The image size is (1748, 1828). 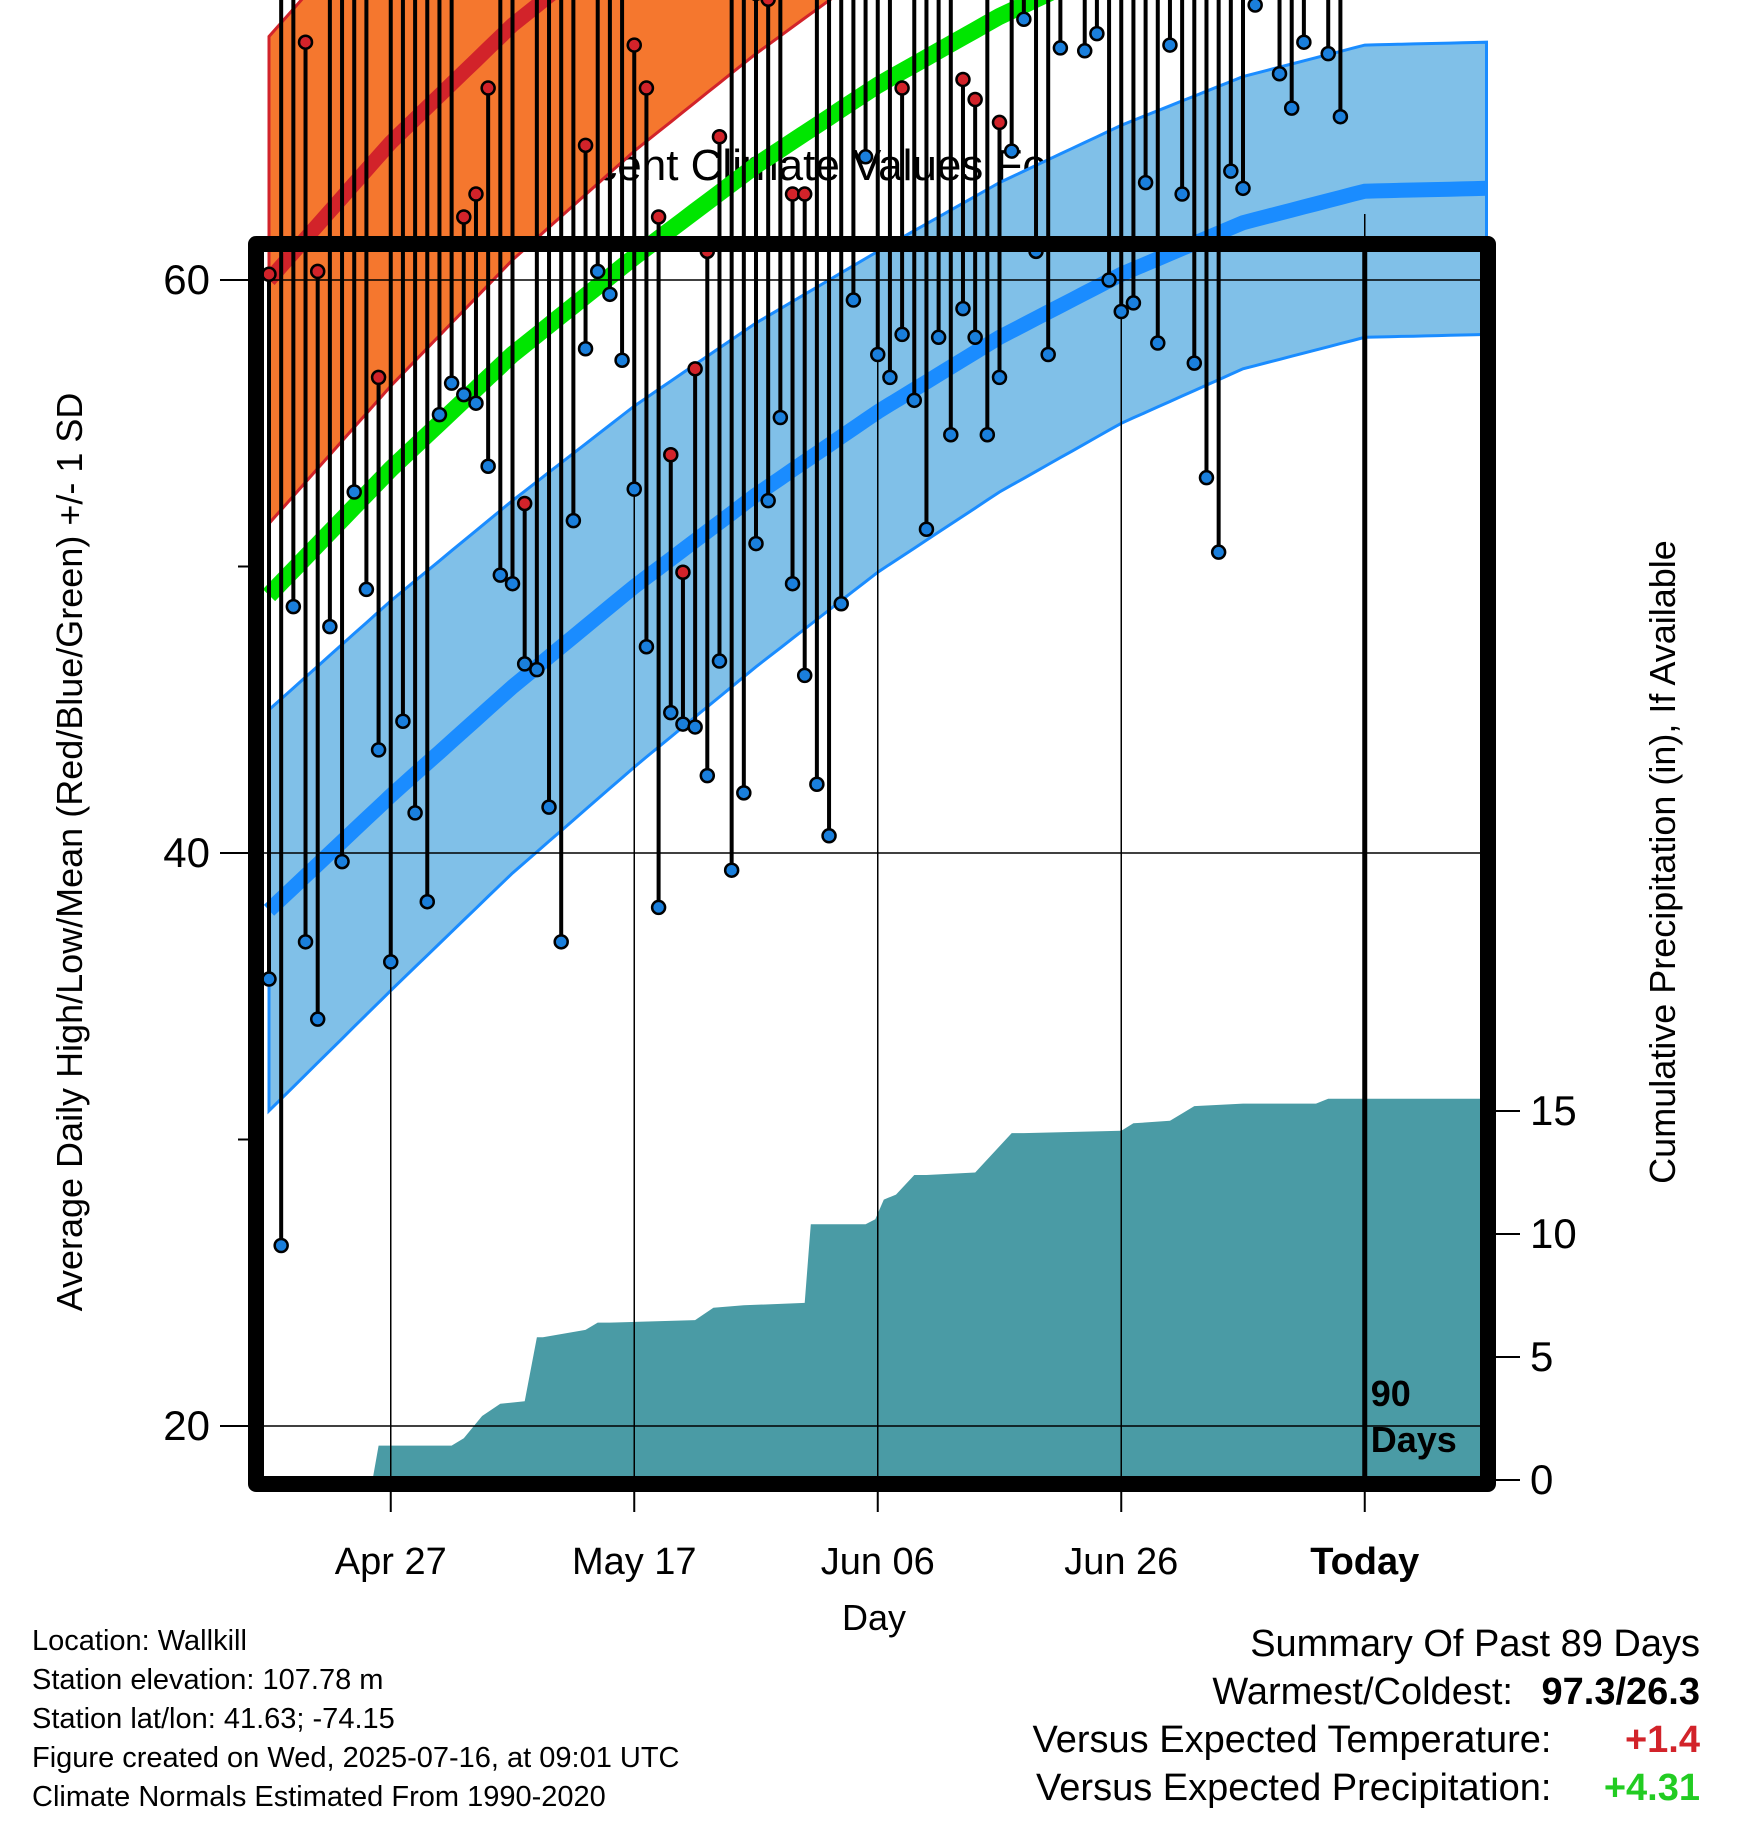 What do you see at coordinates (1409, 864) in the screenshot?
I see `today-marker: 90 Days` at bounding box center [1409, 864].